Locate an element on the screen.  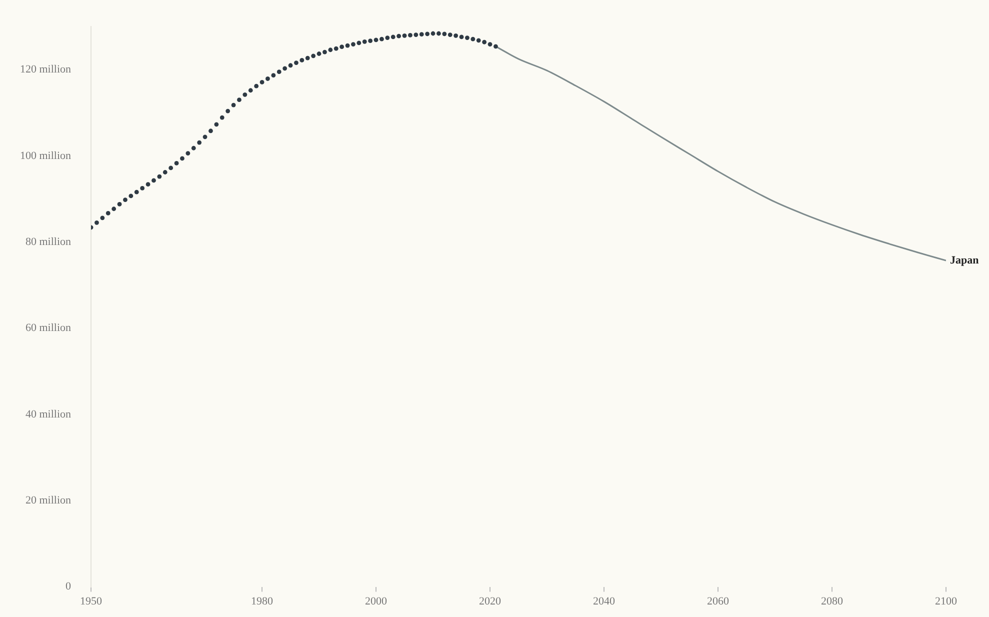
y-tick-label: 0 is located at coordinates (69, 586).